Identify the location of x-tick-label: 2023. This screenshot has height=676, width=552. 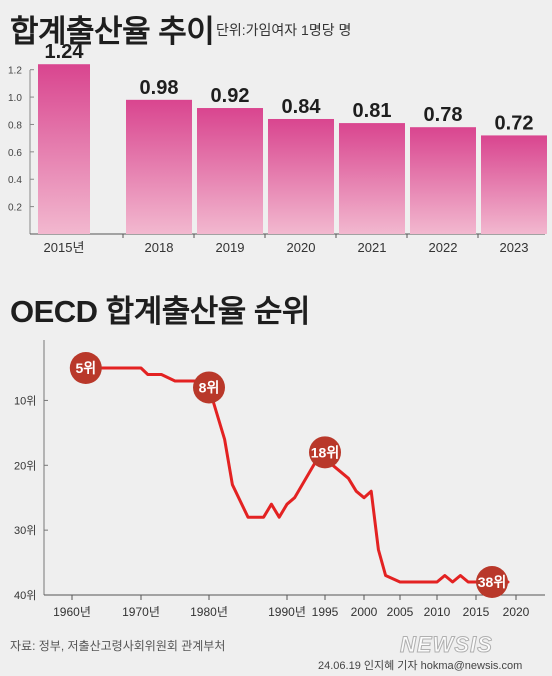
(514, 247).